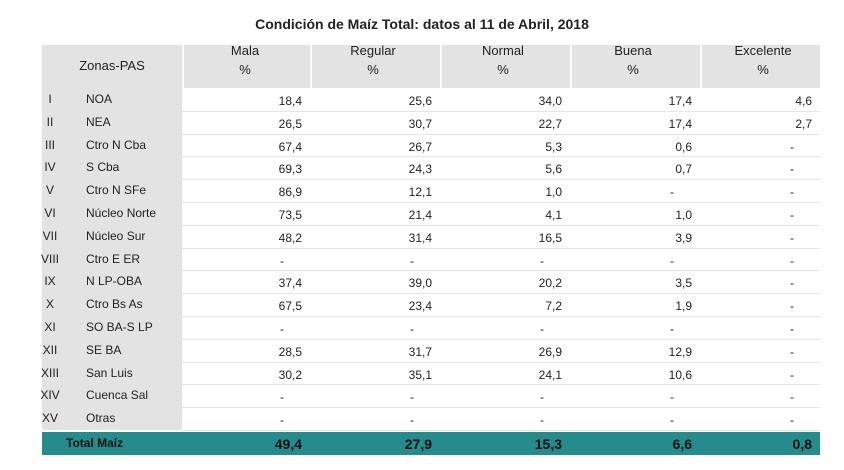 The image size is (844, 470). Describe the element at coordinates (50, 121) in the screenshot. I see `zone-number: II` at that location.